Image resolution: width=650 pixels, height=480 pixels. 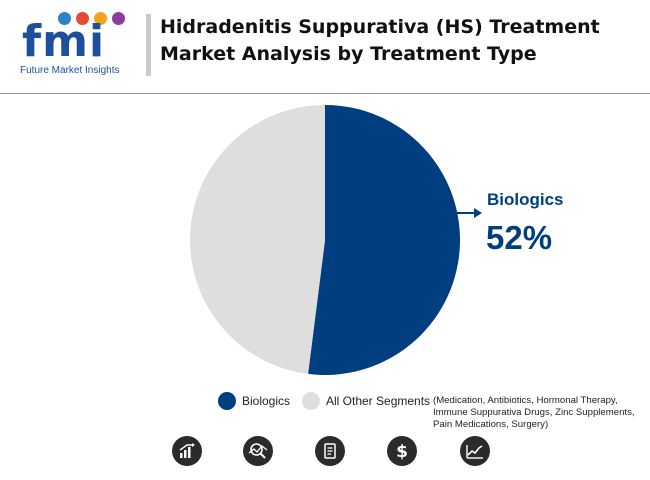 What do you see at coordinates (478, 213) in the screenshot?
I see `callout-arrow-head` at bounding box center [478, 213].